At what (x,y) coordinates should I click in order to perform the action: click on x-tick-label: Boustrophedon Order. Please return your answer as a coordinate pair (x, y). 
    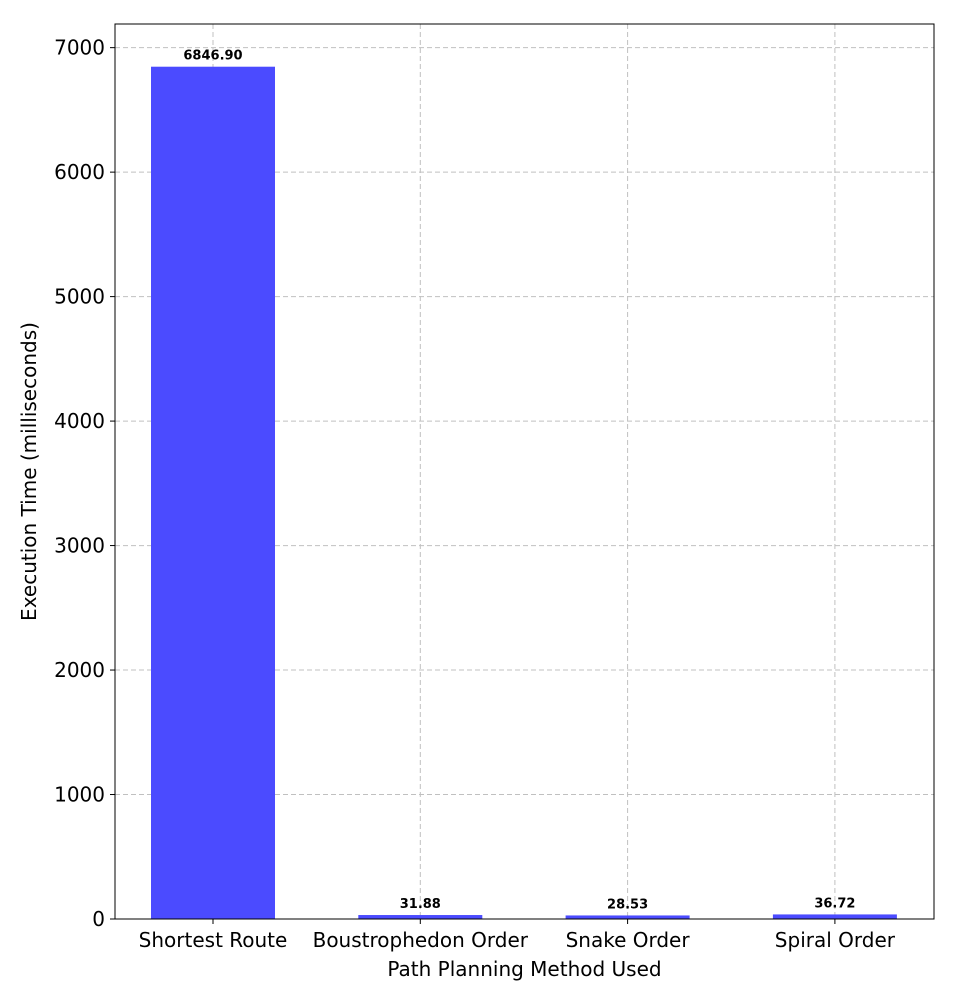
    Looking at the image, I should click on (421, 940).